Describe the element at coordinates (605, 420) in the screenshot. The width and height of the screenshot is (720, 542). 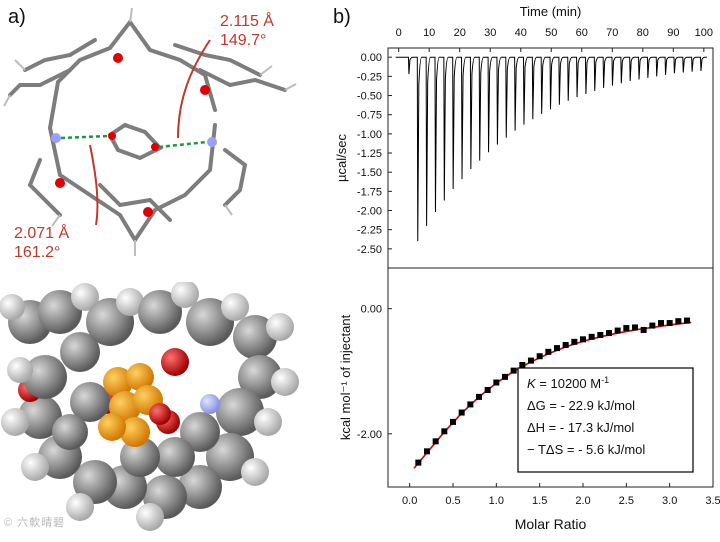
I see `legend-box` at that location.